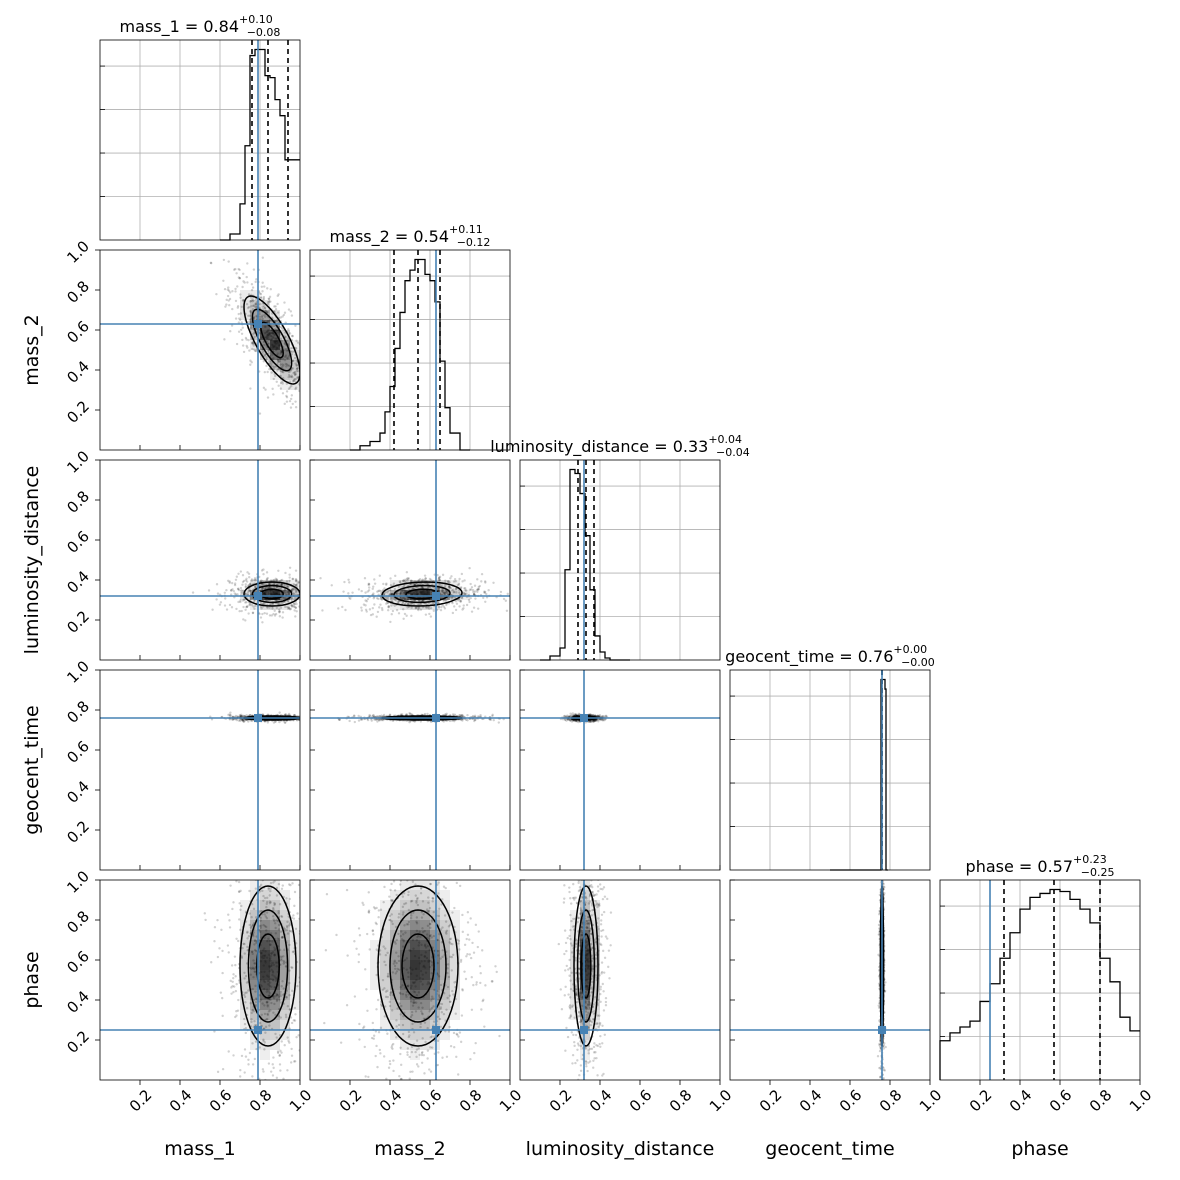  I want to click on hist-panel-mass_2: mass_2 = 0.54+0.11 −0.12, so click(410, 337).